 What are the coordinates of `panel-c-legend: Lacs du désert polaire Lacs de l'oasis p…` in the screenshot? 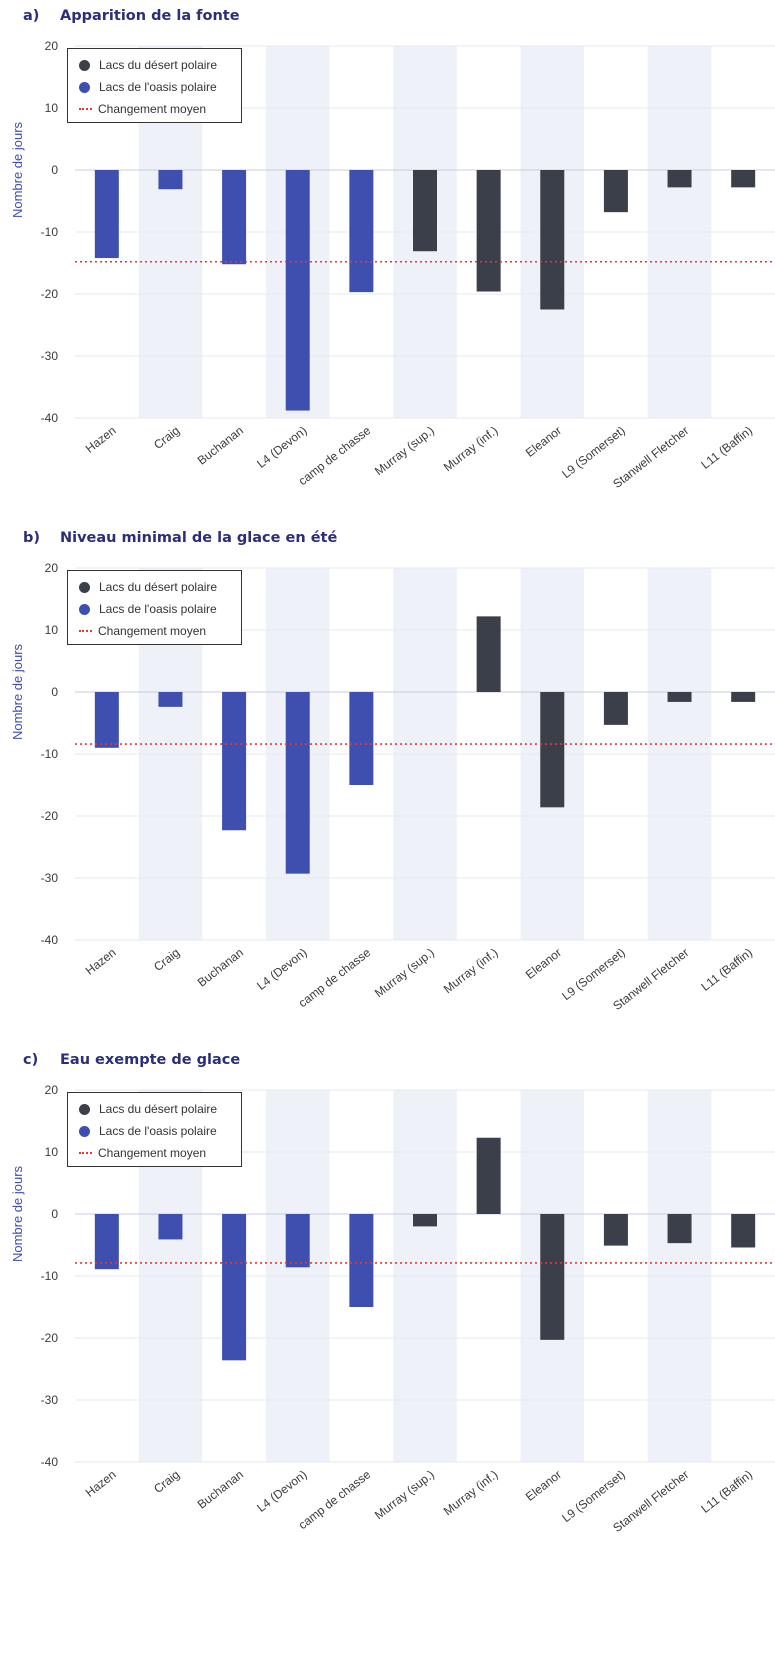 It's located at (154, 1129).